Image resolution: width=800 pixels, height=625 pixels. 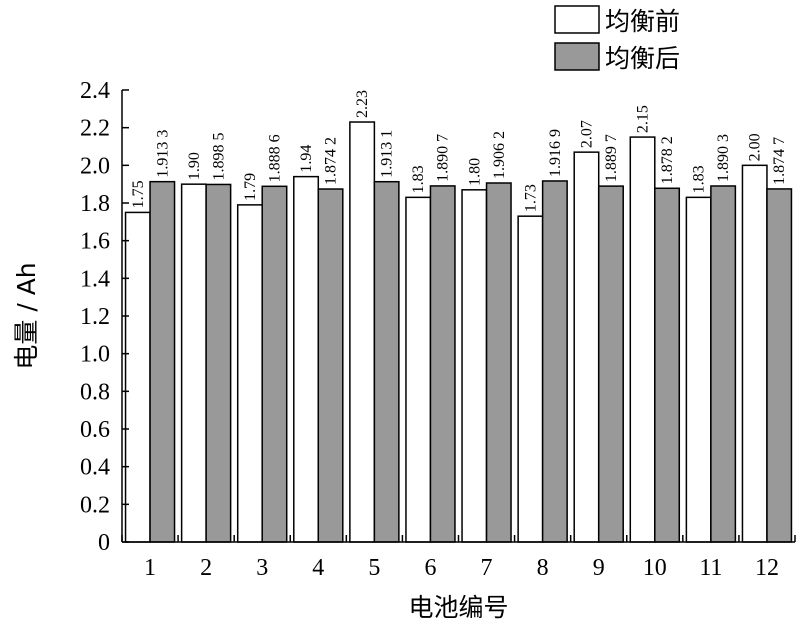 What do you see at coordinates (95, 129) in the screenshot?
I see `y-tick-label-2.2: 2.2` at bounding box center [95, 129].